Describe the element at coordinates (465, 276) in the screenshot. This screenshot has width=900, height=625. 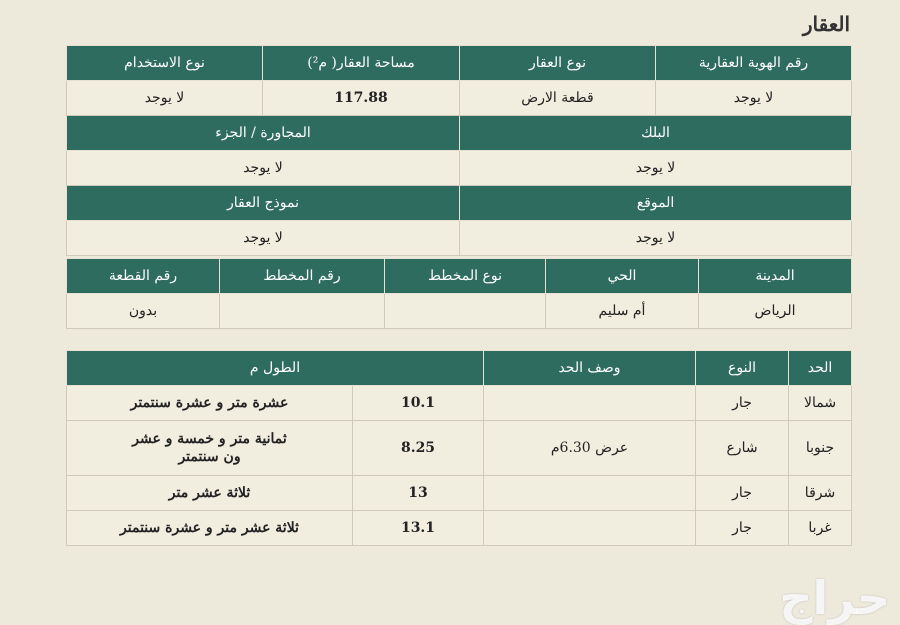
I see `header-plan-type: نوع المخطط` at that location.